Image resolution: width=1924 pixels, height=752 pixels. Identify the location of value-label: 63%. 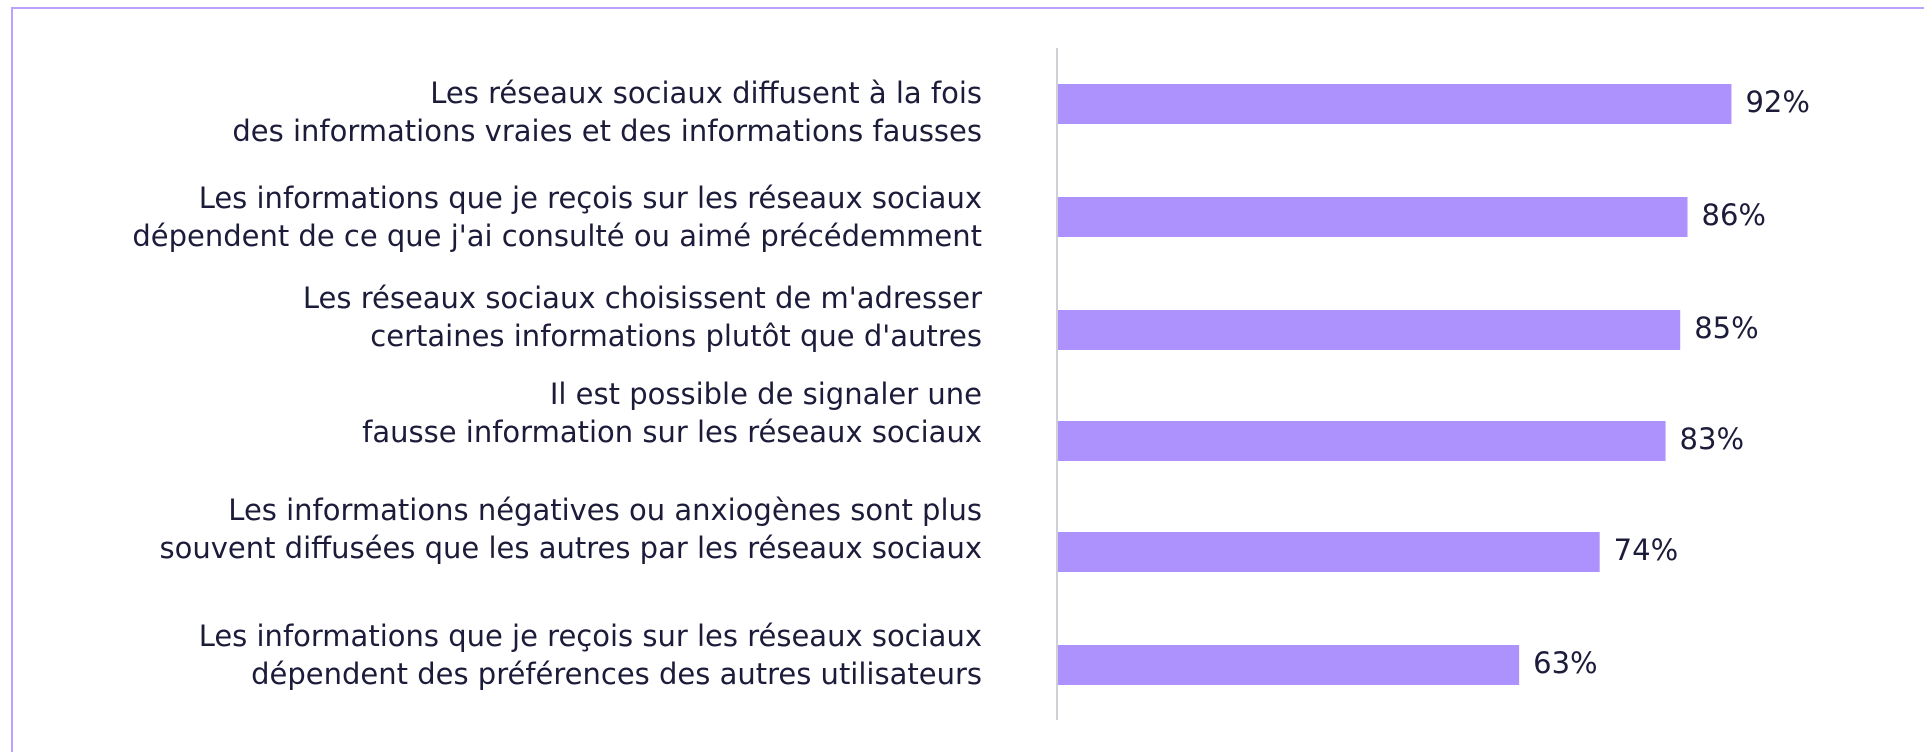
(1565, 663).